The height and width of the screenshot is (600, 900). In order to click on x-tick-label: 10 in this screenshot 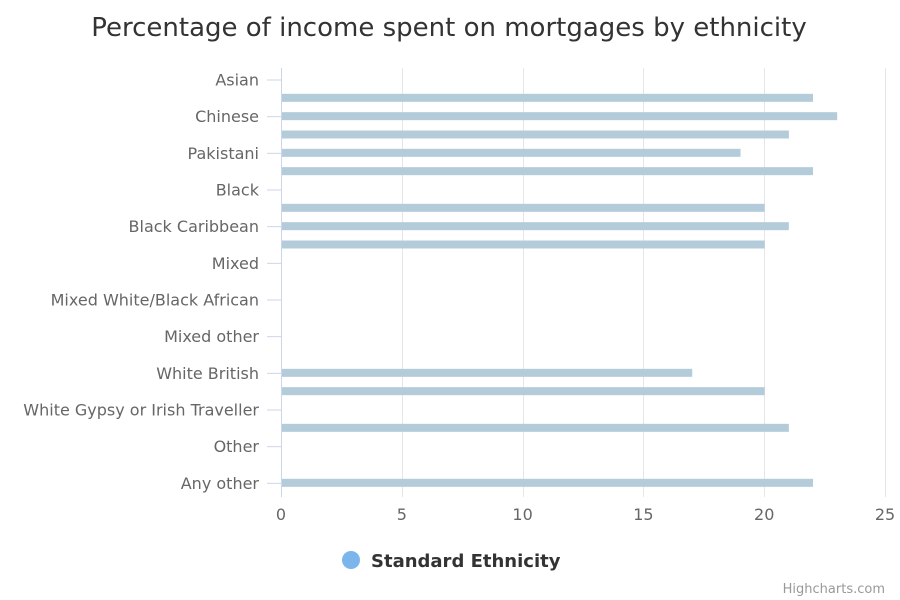, I will do `click(522, 514)`.